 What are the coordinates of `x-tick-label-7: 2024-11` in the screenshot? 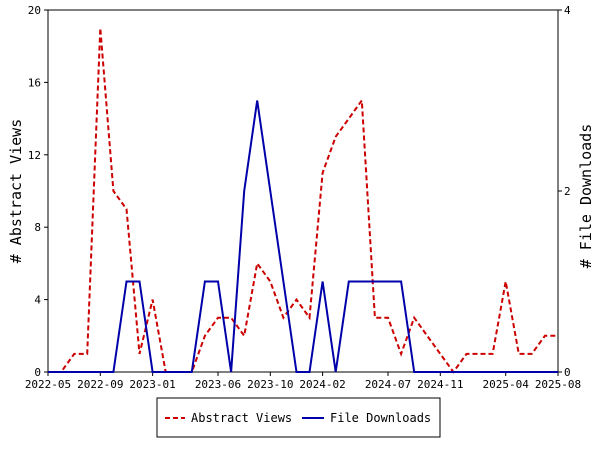 It's located at (440, 384).